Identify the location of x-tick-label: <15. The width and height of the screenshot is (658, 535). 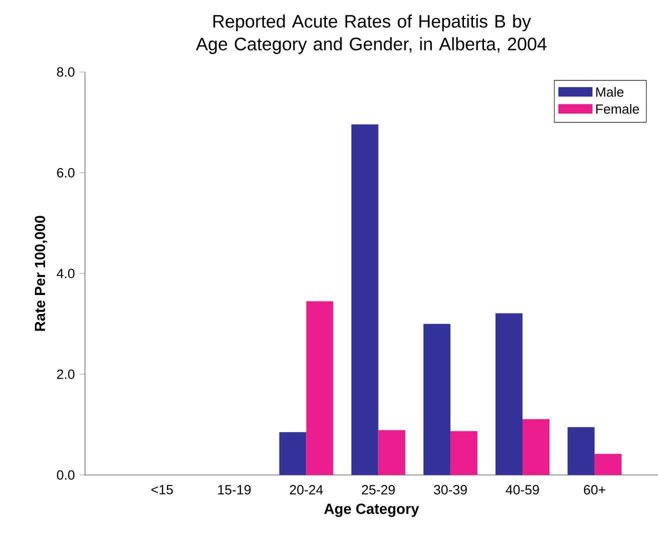
(162, 489).